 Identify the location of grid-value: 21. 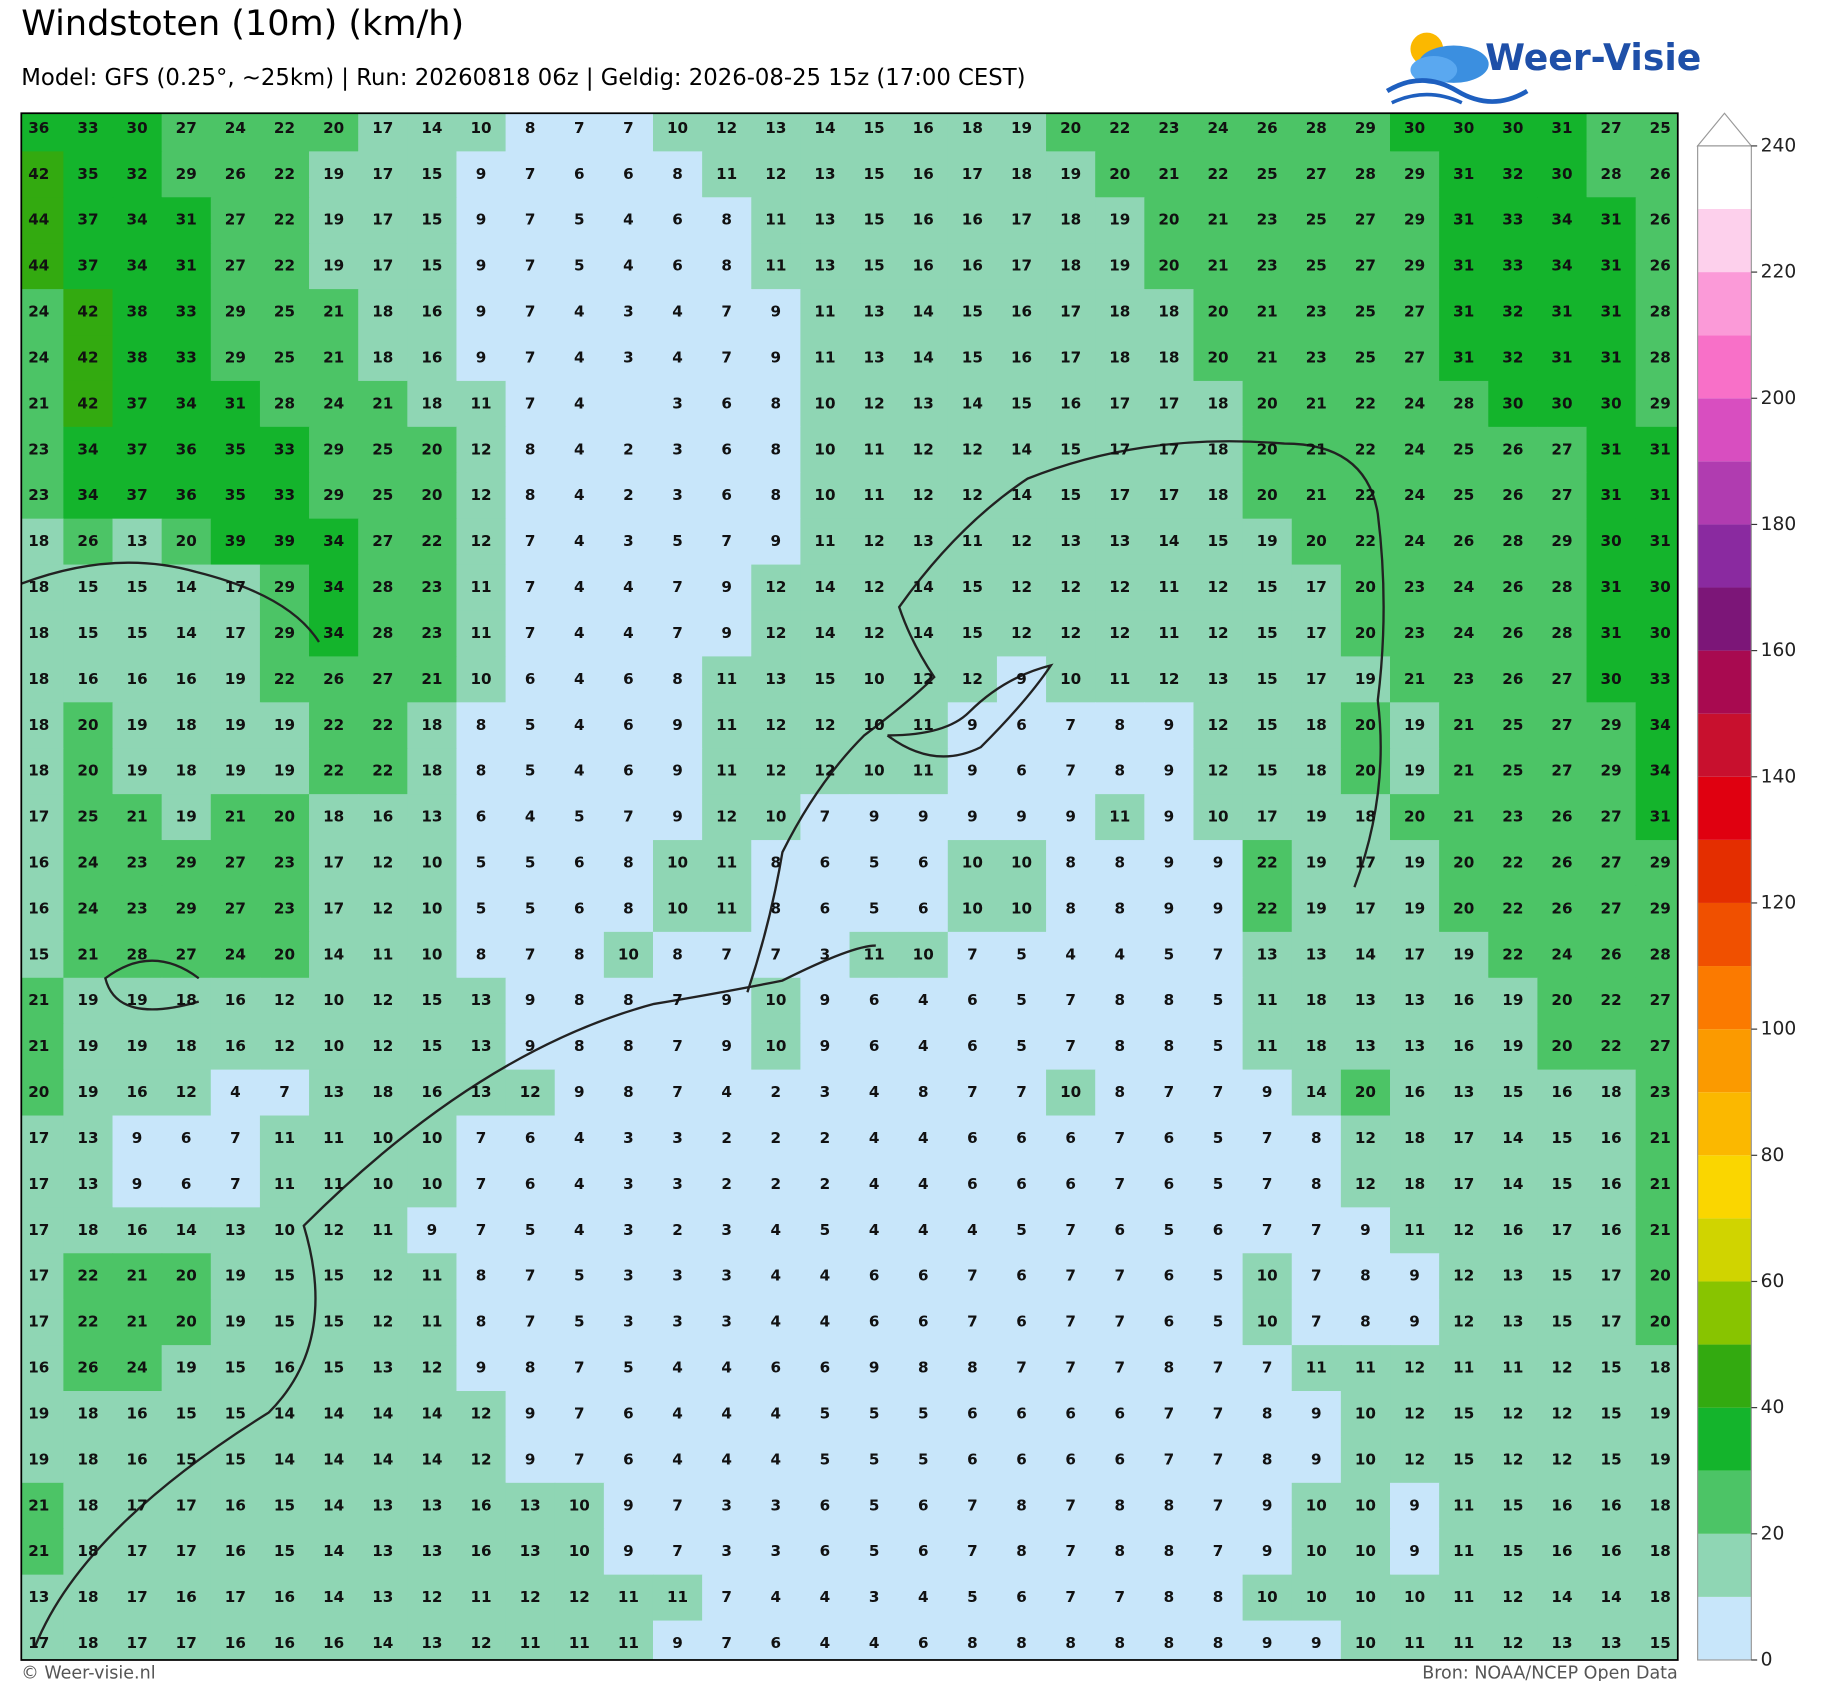
(38, 1000).